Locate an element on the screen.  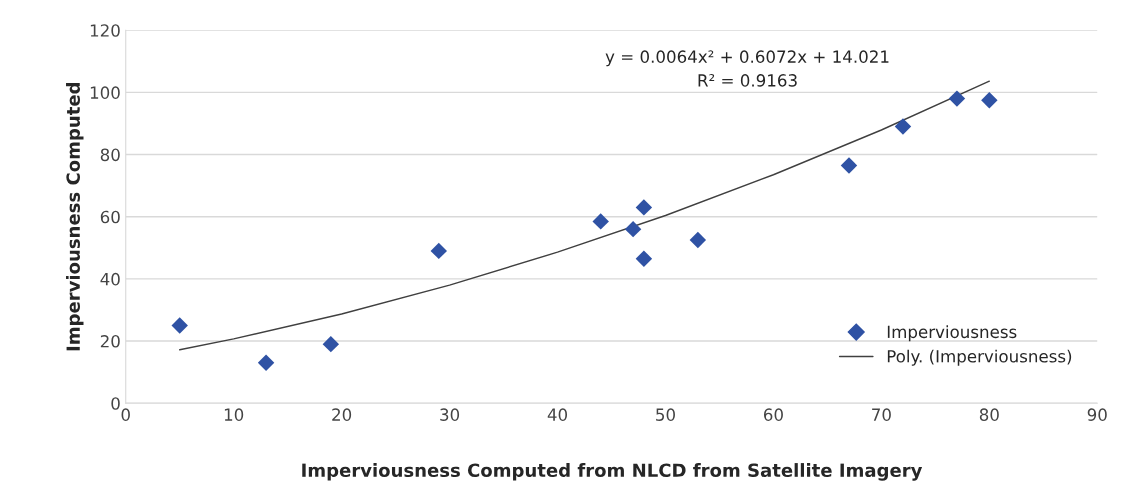
y-tick-label: 60 is located at coordinates (110, 217).